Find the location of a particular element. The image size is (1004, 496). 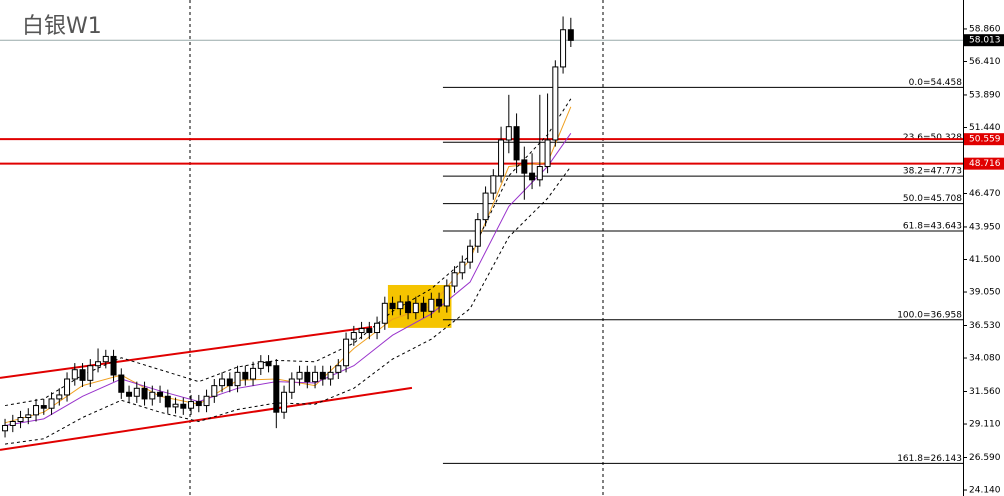

y-tick-label: 31.560 is located at coordinates (985, 392).